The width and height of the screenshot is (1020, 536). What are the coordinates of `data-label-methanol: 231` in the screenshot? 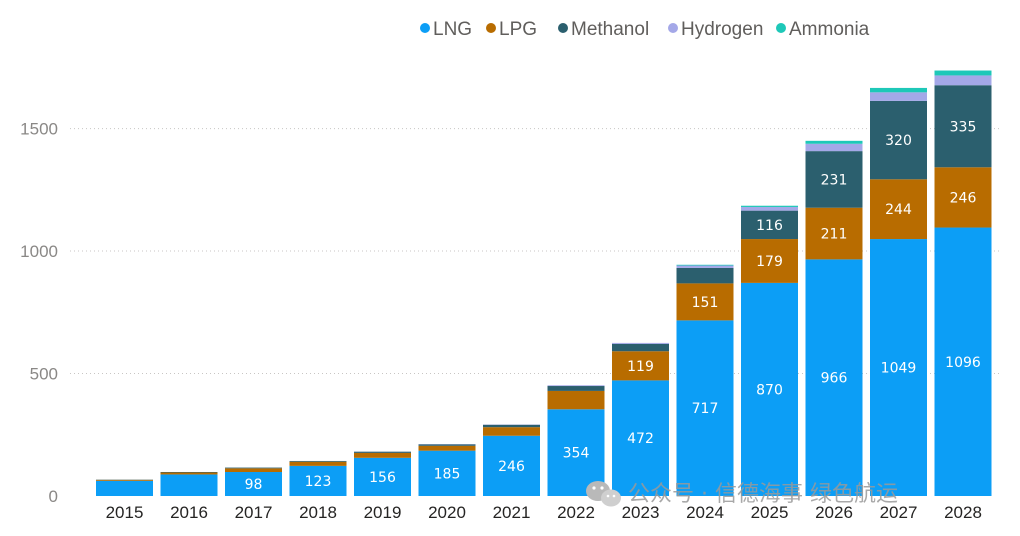 It's located at (834, 180).